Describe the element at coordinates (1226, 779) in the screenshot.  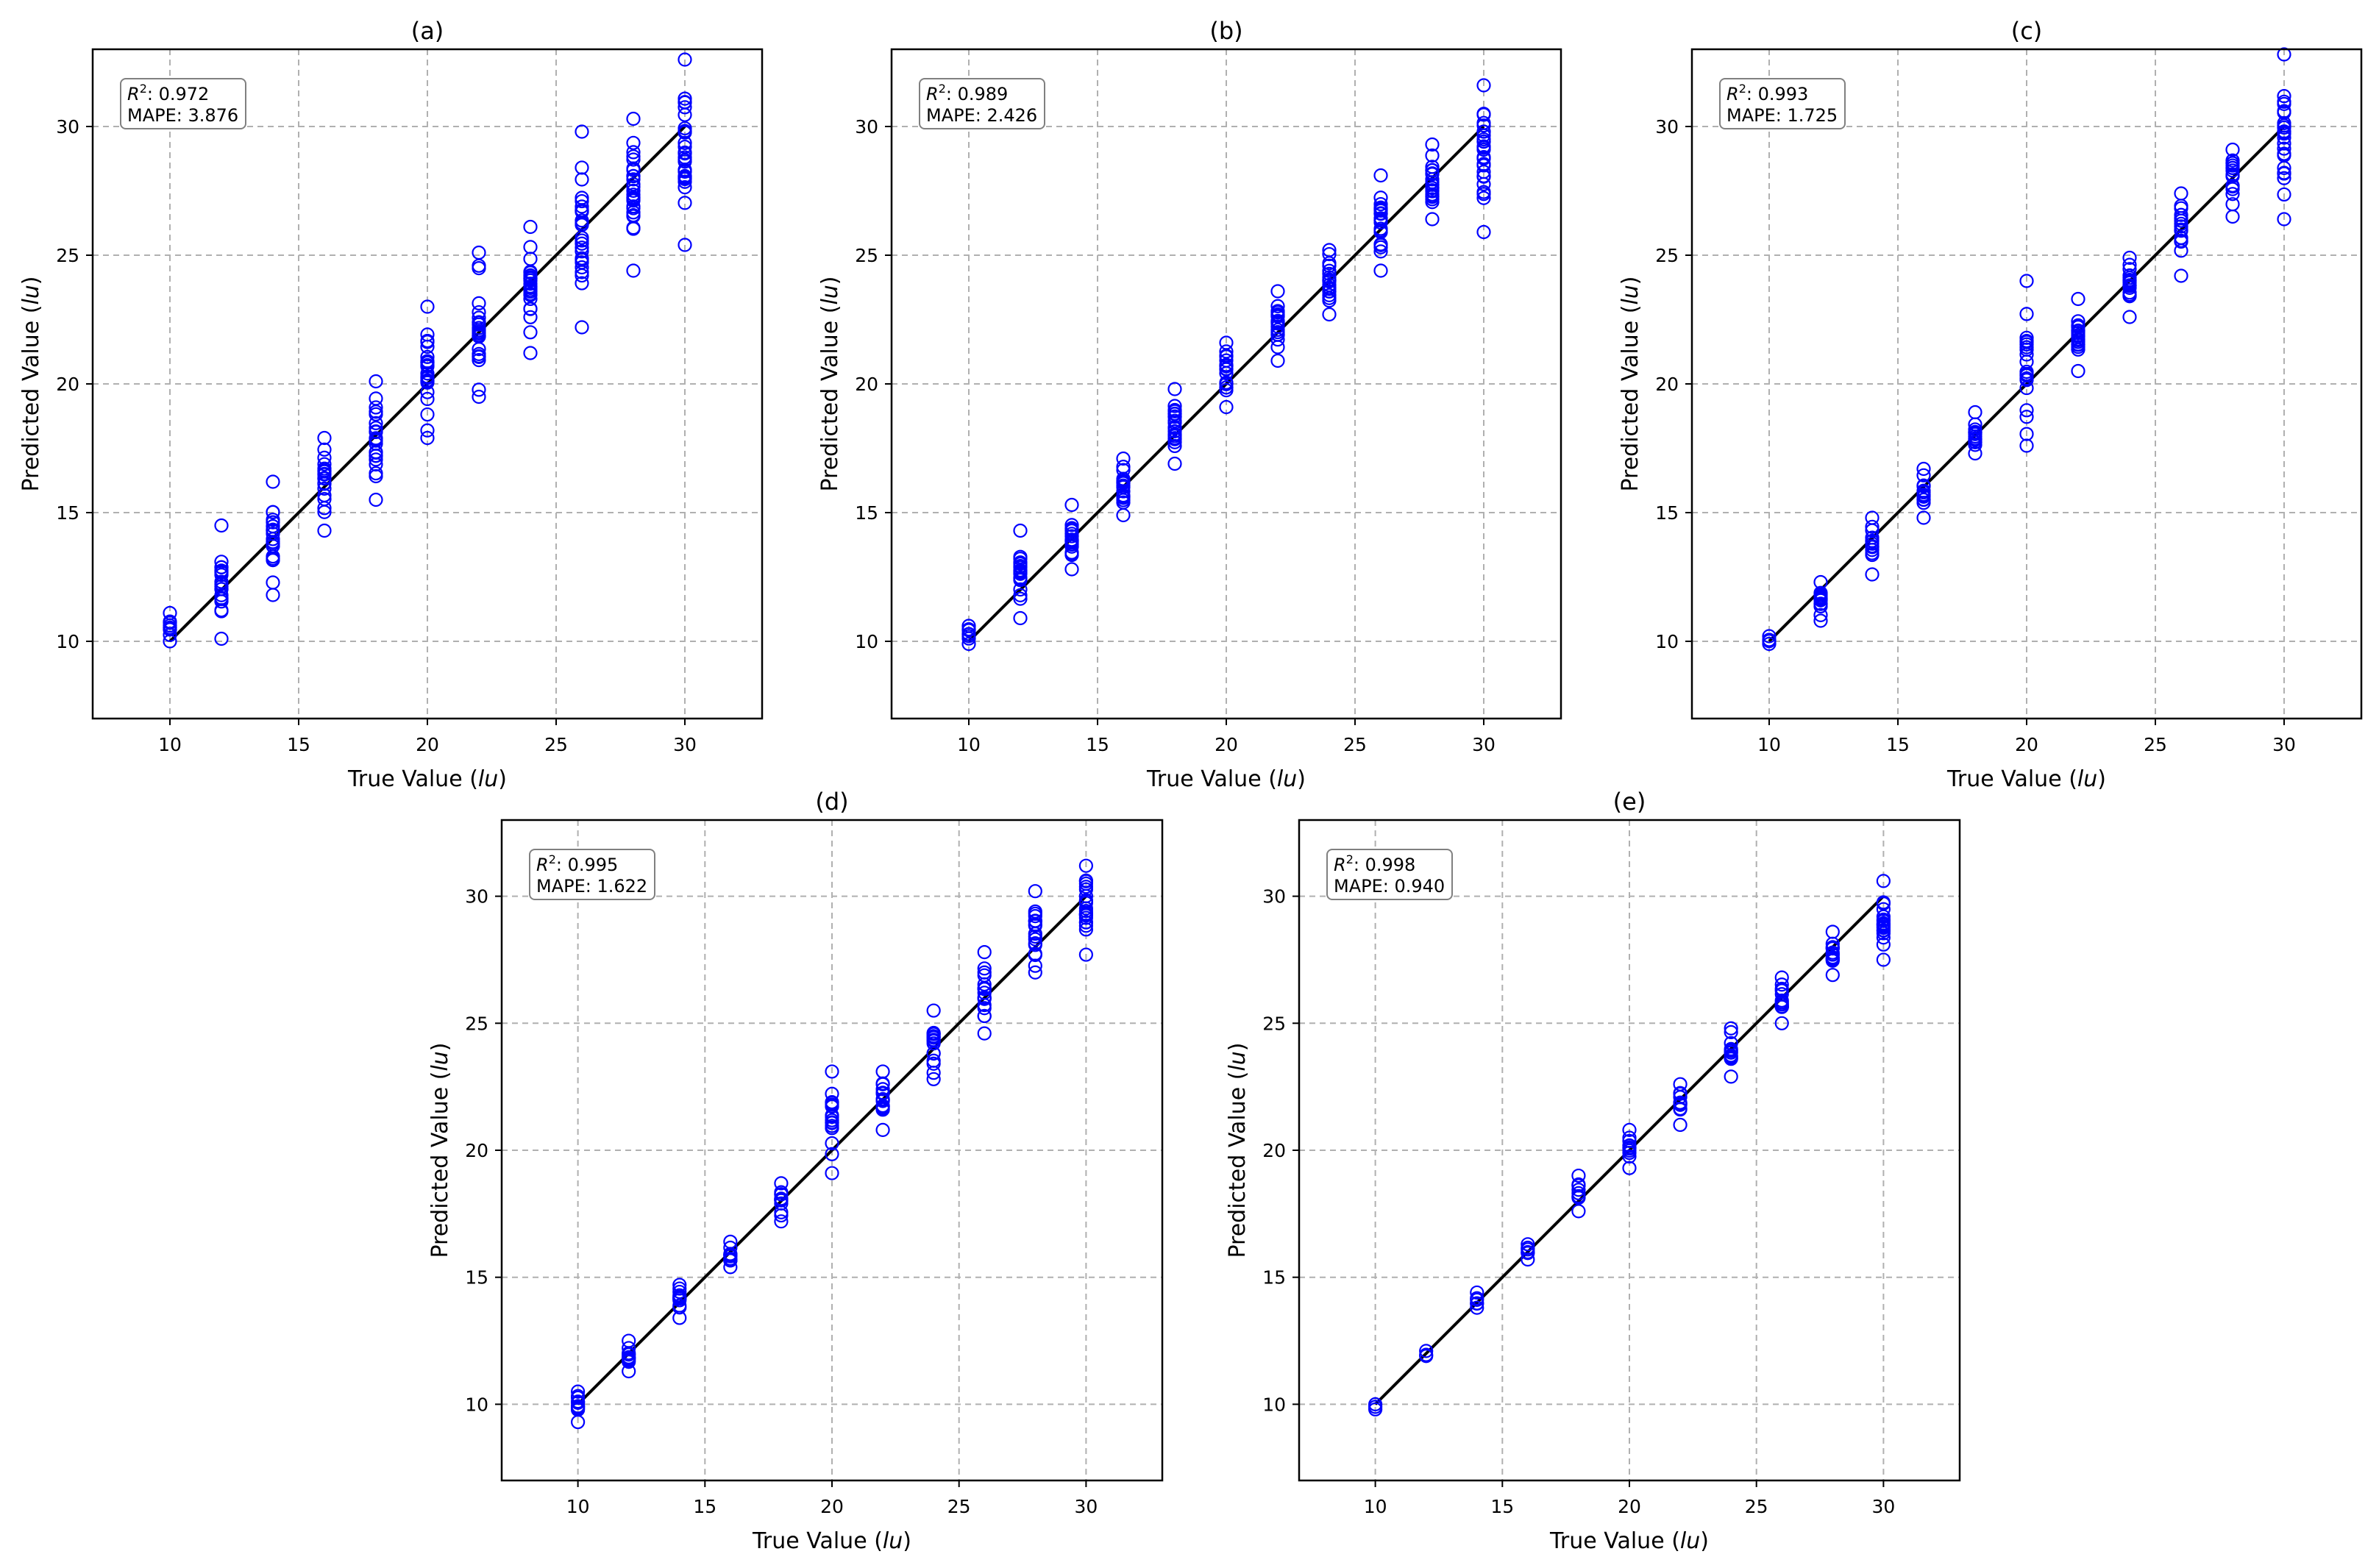
I see `x-axis-label: True Value (lu)` at that location.